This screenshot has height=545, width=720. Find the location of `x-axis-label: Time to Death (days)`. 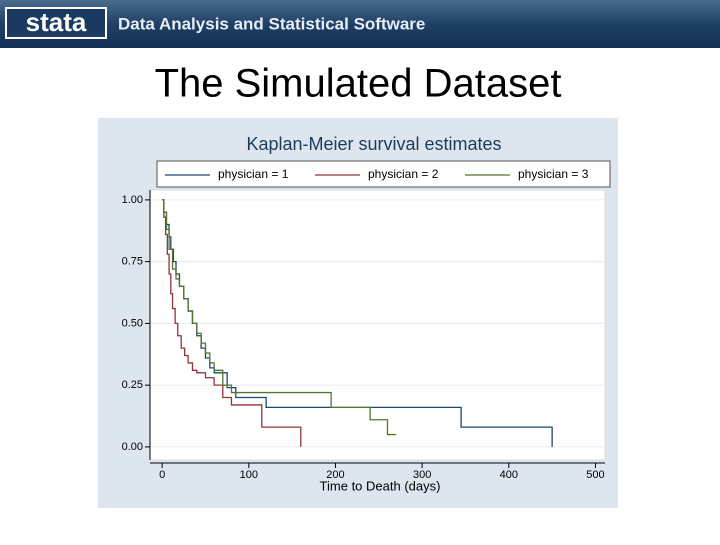

x-axis-label: Time to Death (days) is located at coordinates (380, 485).